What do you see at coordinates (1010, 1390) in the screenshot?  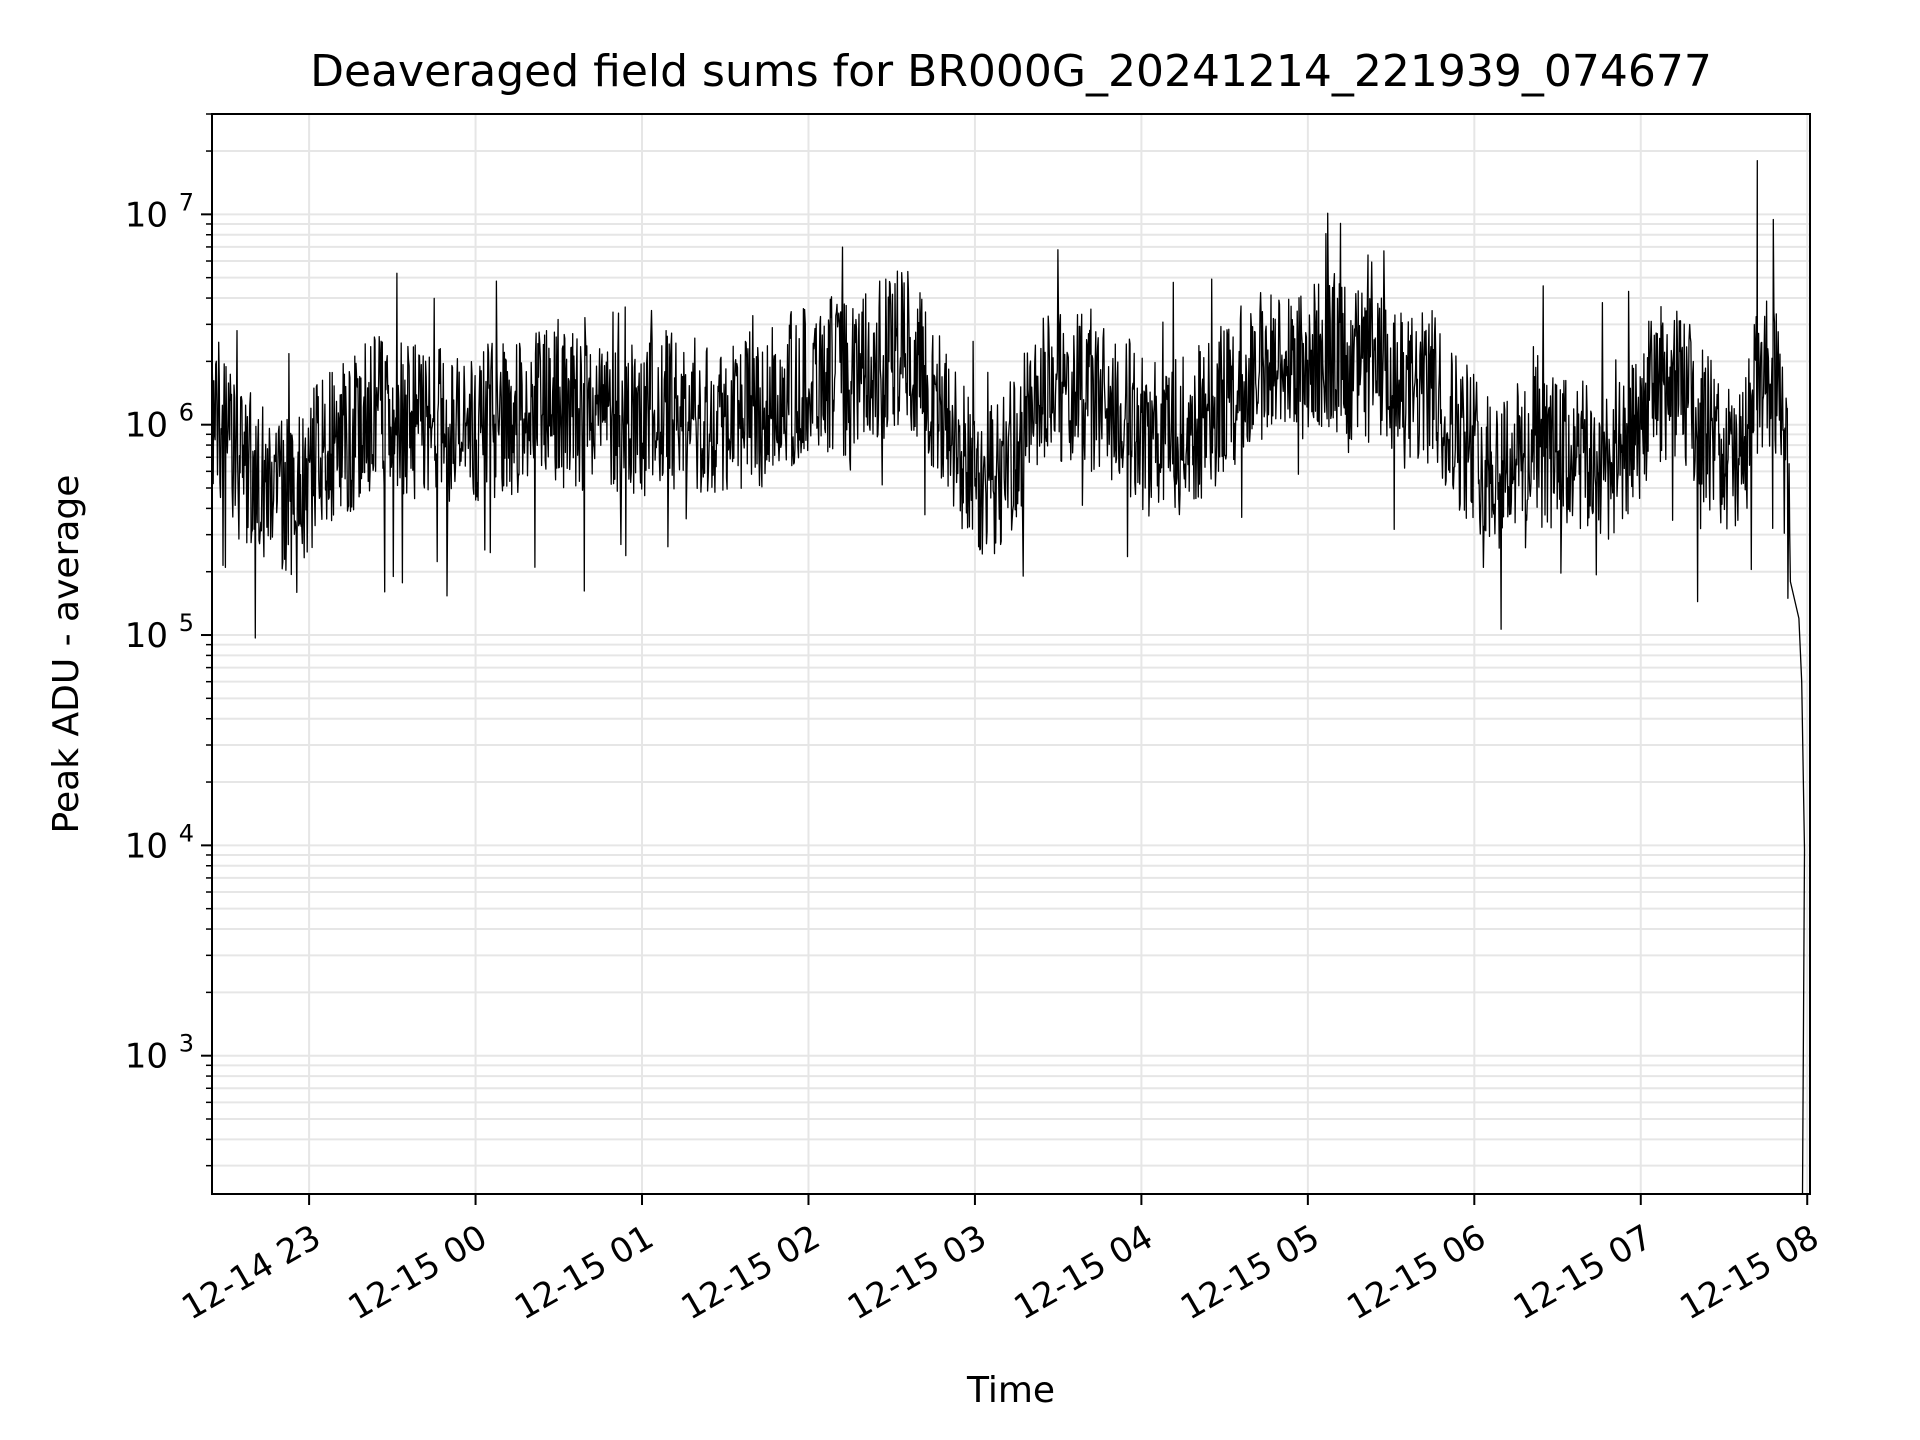 I see `x-axis-label: Time` at bounding box center [1010, 1390].